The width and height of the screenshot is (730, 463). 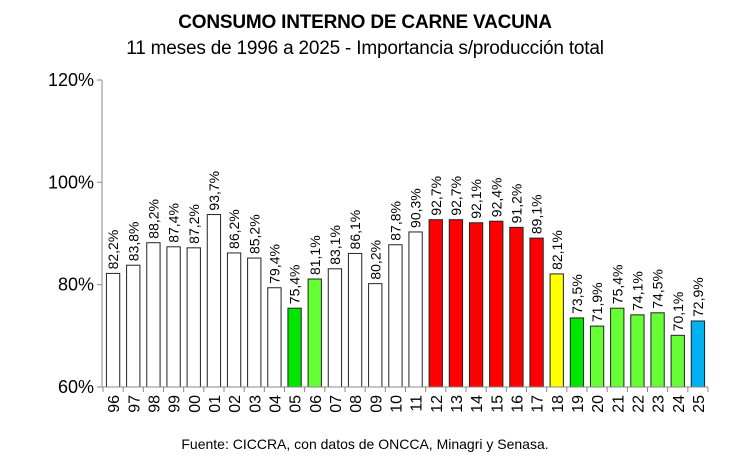 What do you see at coordinates (75, 233) in the screenshot?
I see `y-axis: 60% 80% 100% 120%` at bounding box center [75, 233].